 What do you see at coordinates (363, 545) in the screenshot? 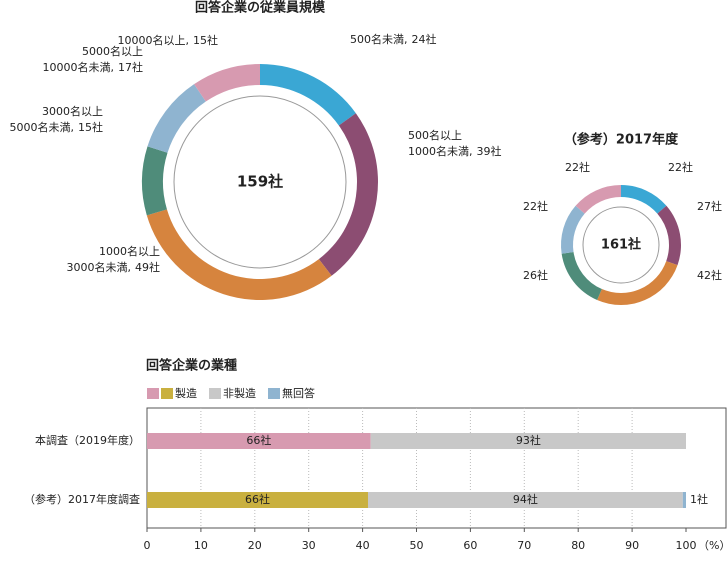
I see `x-tick-label: 40` at bounding box center [363, 545].